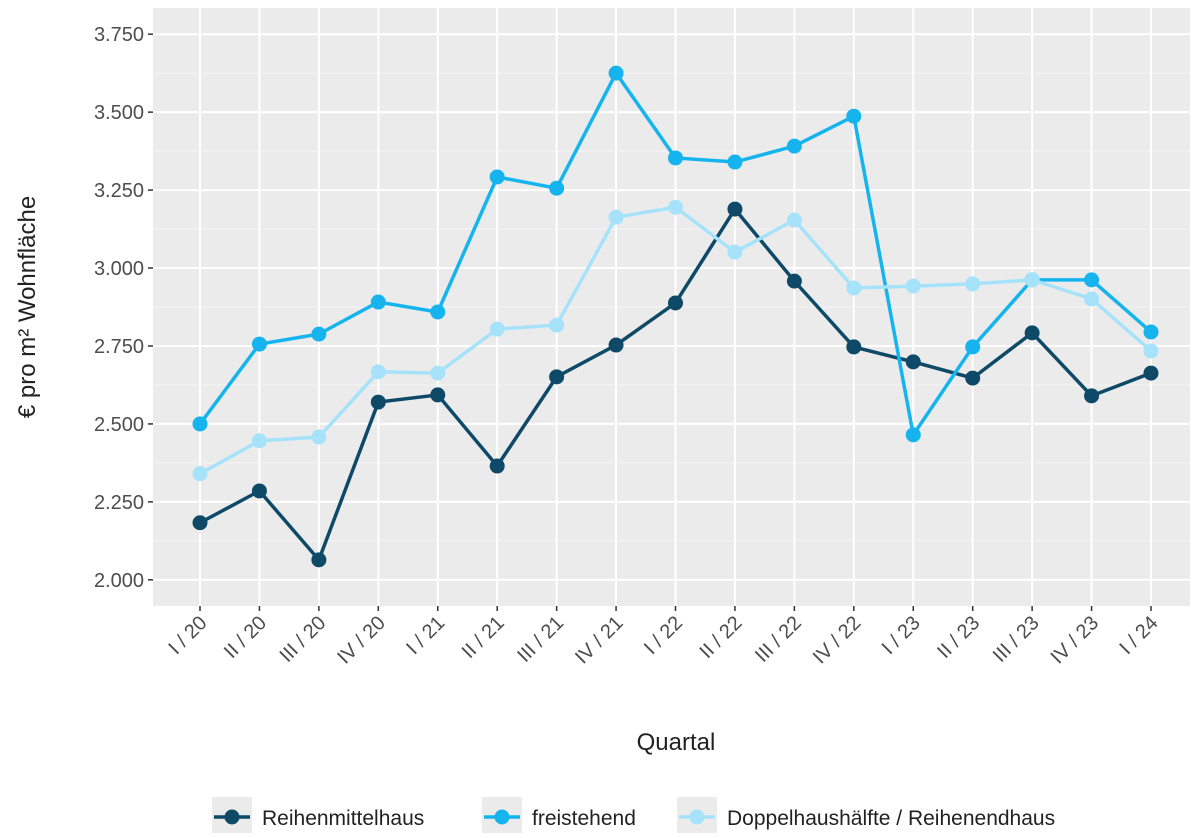 The width and height of the screenshot is (1193, 838). I want to click on y-tick-label: 2.500, so click(119, 425).